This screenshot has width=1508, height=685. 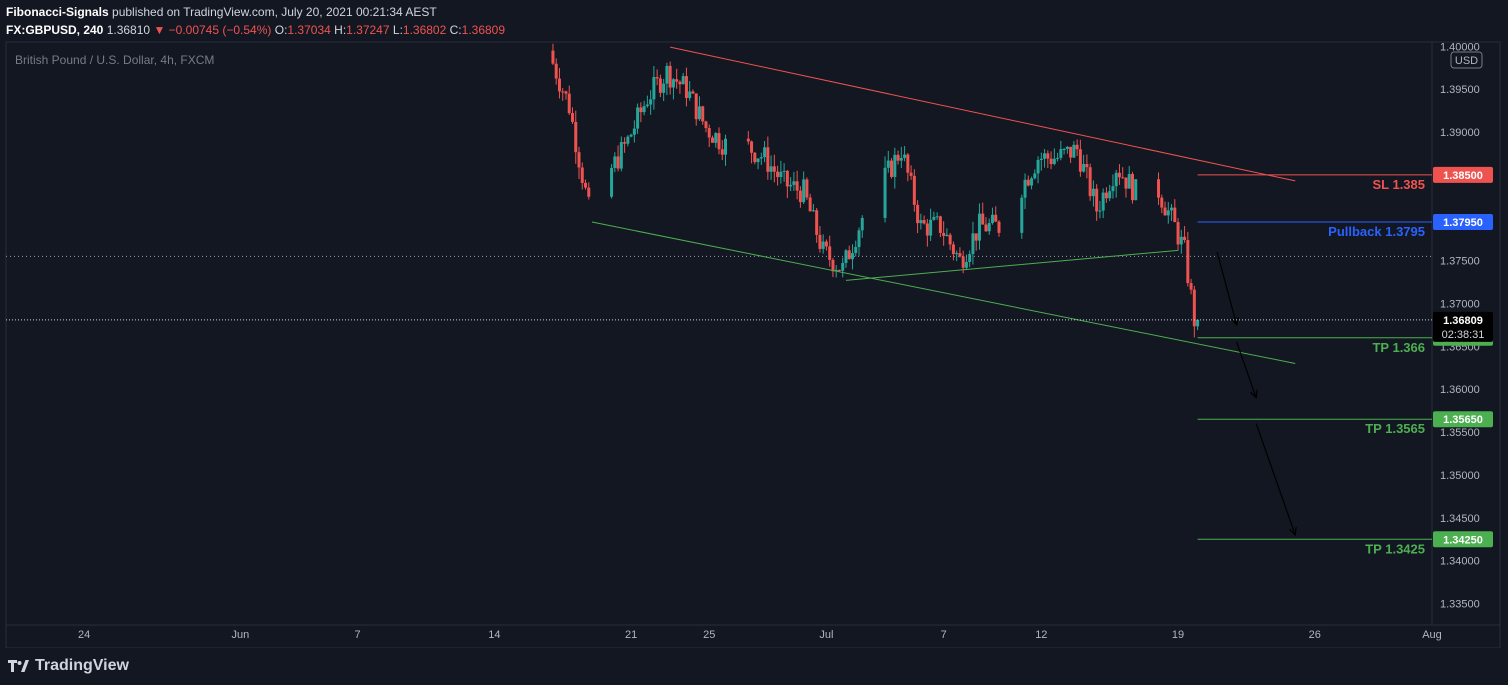 What do you see at coordinates (1463, 335) in the screenshot?
I see `bar-countdown: 02:38:31` at bounding box center [1463, 335].